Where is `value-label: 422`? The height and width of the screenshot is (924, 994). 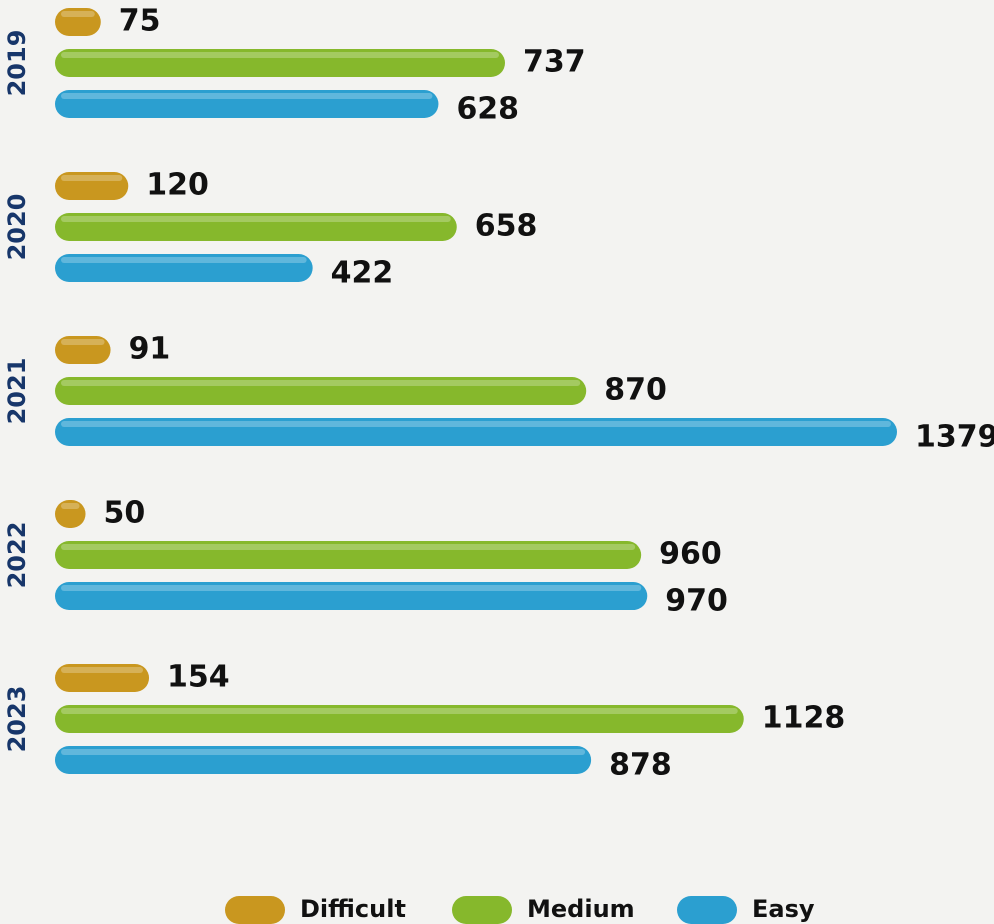
value-label: 422 is located at coordinates (362, 273).